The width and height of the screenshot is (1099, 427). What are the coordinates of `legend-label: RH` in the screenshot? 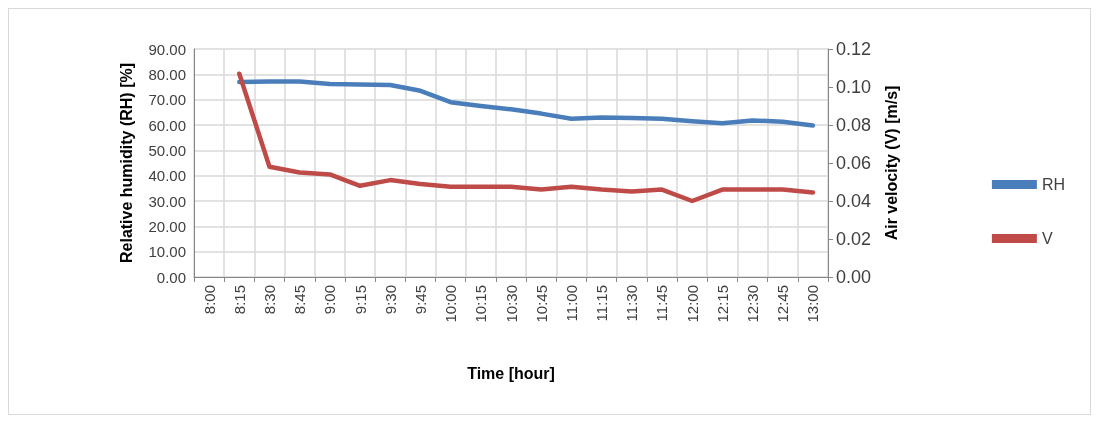 It's located at (1053, 184).